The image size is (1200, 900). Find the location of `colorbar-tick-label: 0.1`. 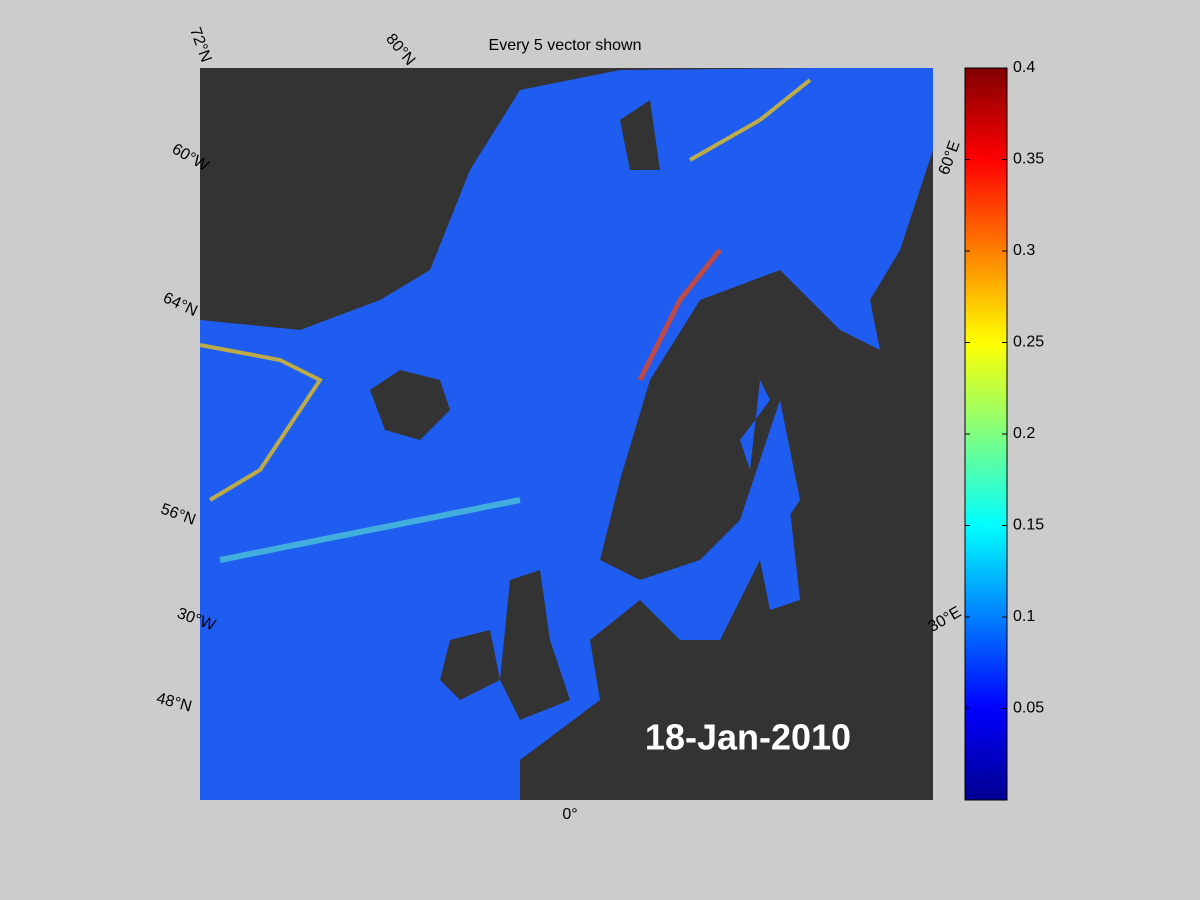

colorbar-tick-label: 0.1 is located at coordinates (1024, 616).